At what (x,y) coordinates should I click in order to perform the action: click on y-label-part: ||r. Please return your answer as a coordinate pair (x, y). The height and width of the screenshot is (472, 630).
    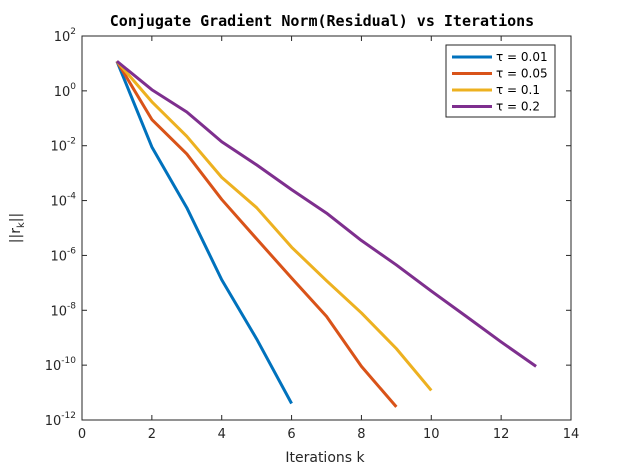
    Looking at the image, I should click on (16, 235).